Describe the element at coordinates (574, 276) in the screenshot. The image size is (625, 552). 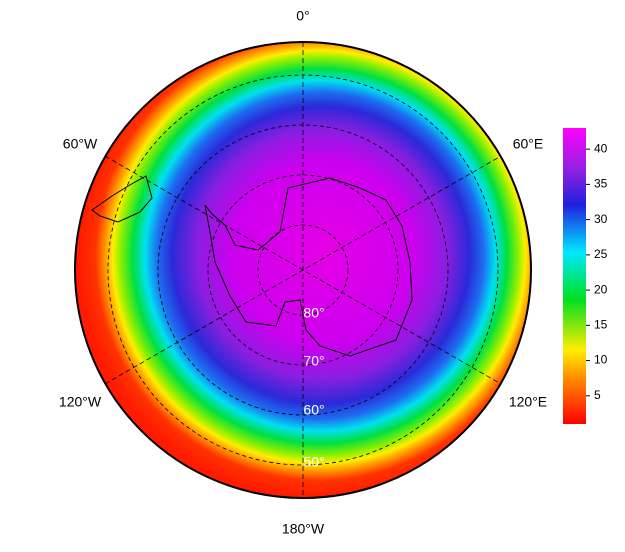
I see `colorbar-ramp` at that location.